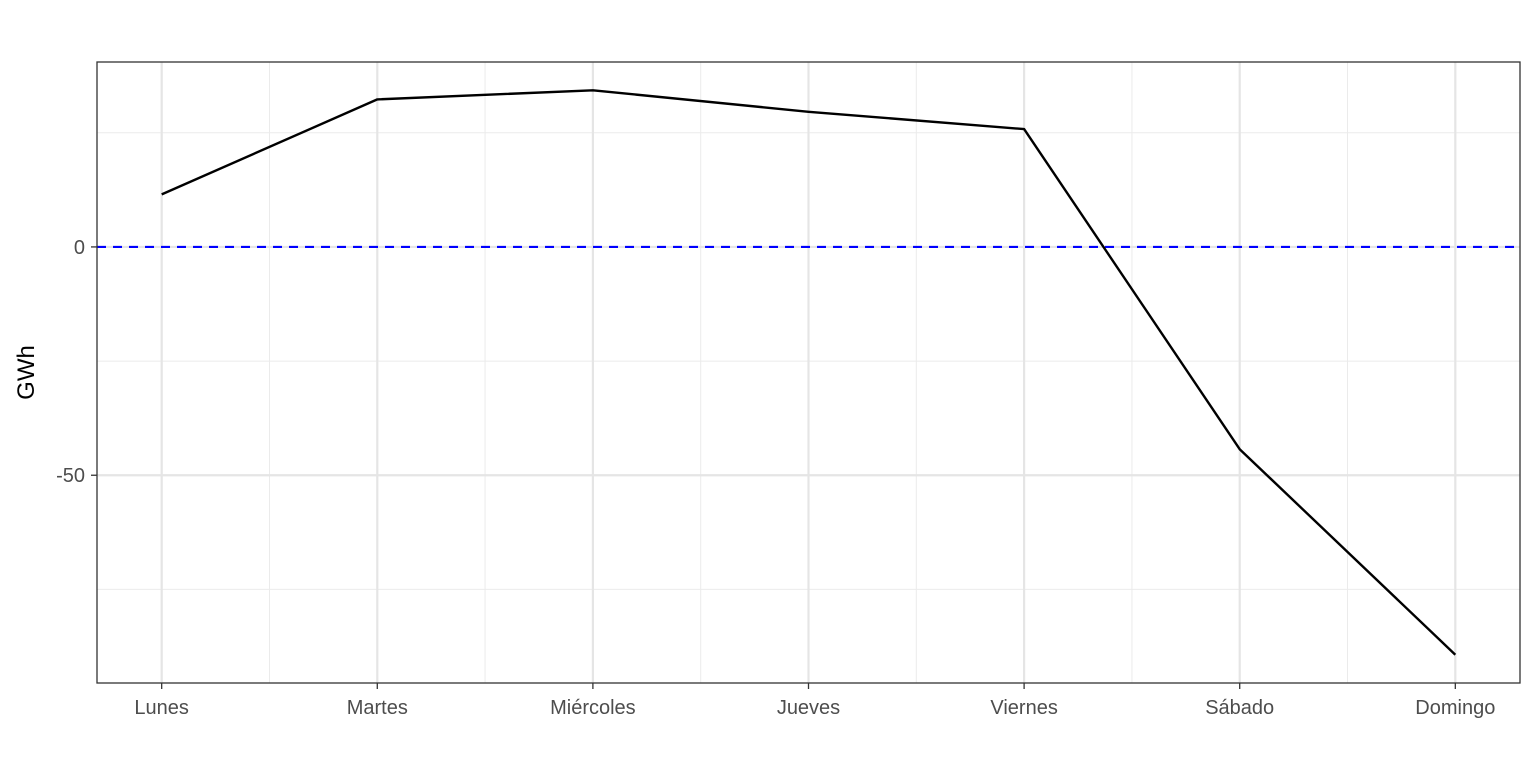  What do you see at coordinates (161, 708) in the screenshot?
I see `x-tick-label: Lunes` at bounding box center [161, 708].